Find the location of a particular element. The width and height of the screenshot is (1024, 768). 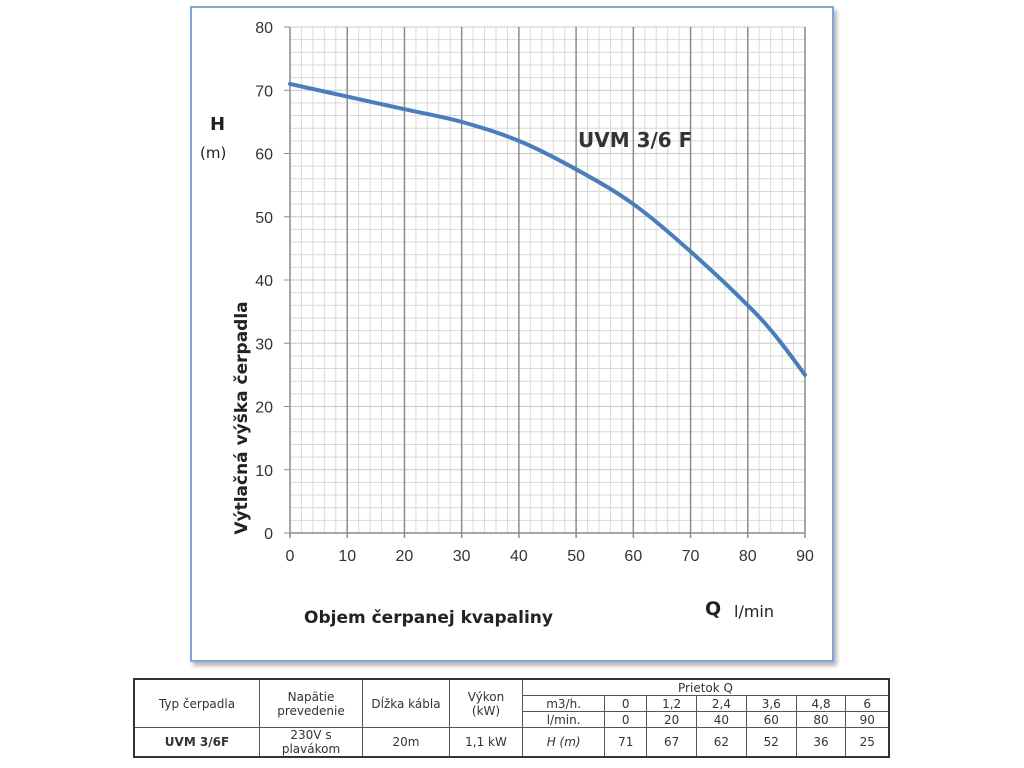

voltage-value: 230V s plavákom is located at coordinates (311, 742).